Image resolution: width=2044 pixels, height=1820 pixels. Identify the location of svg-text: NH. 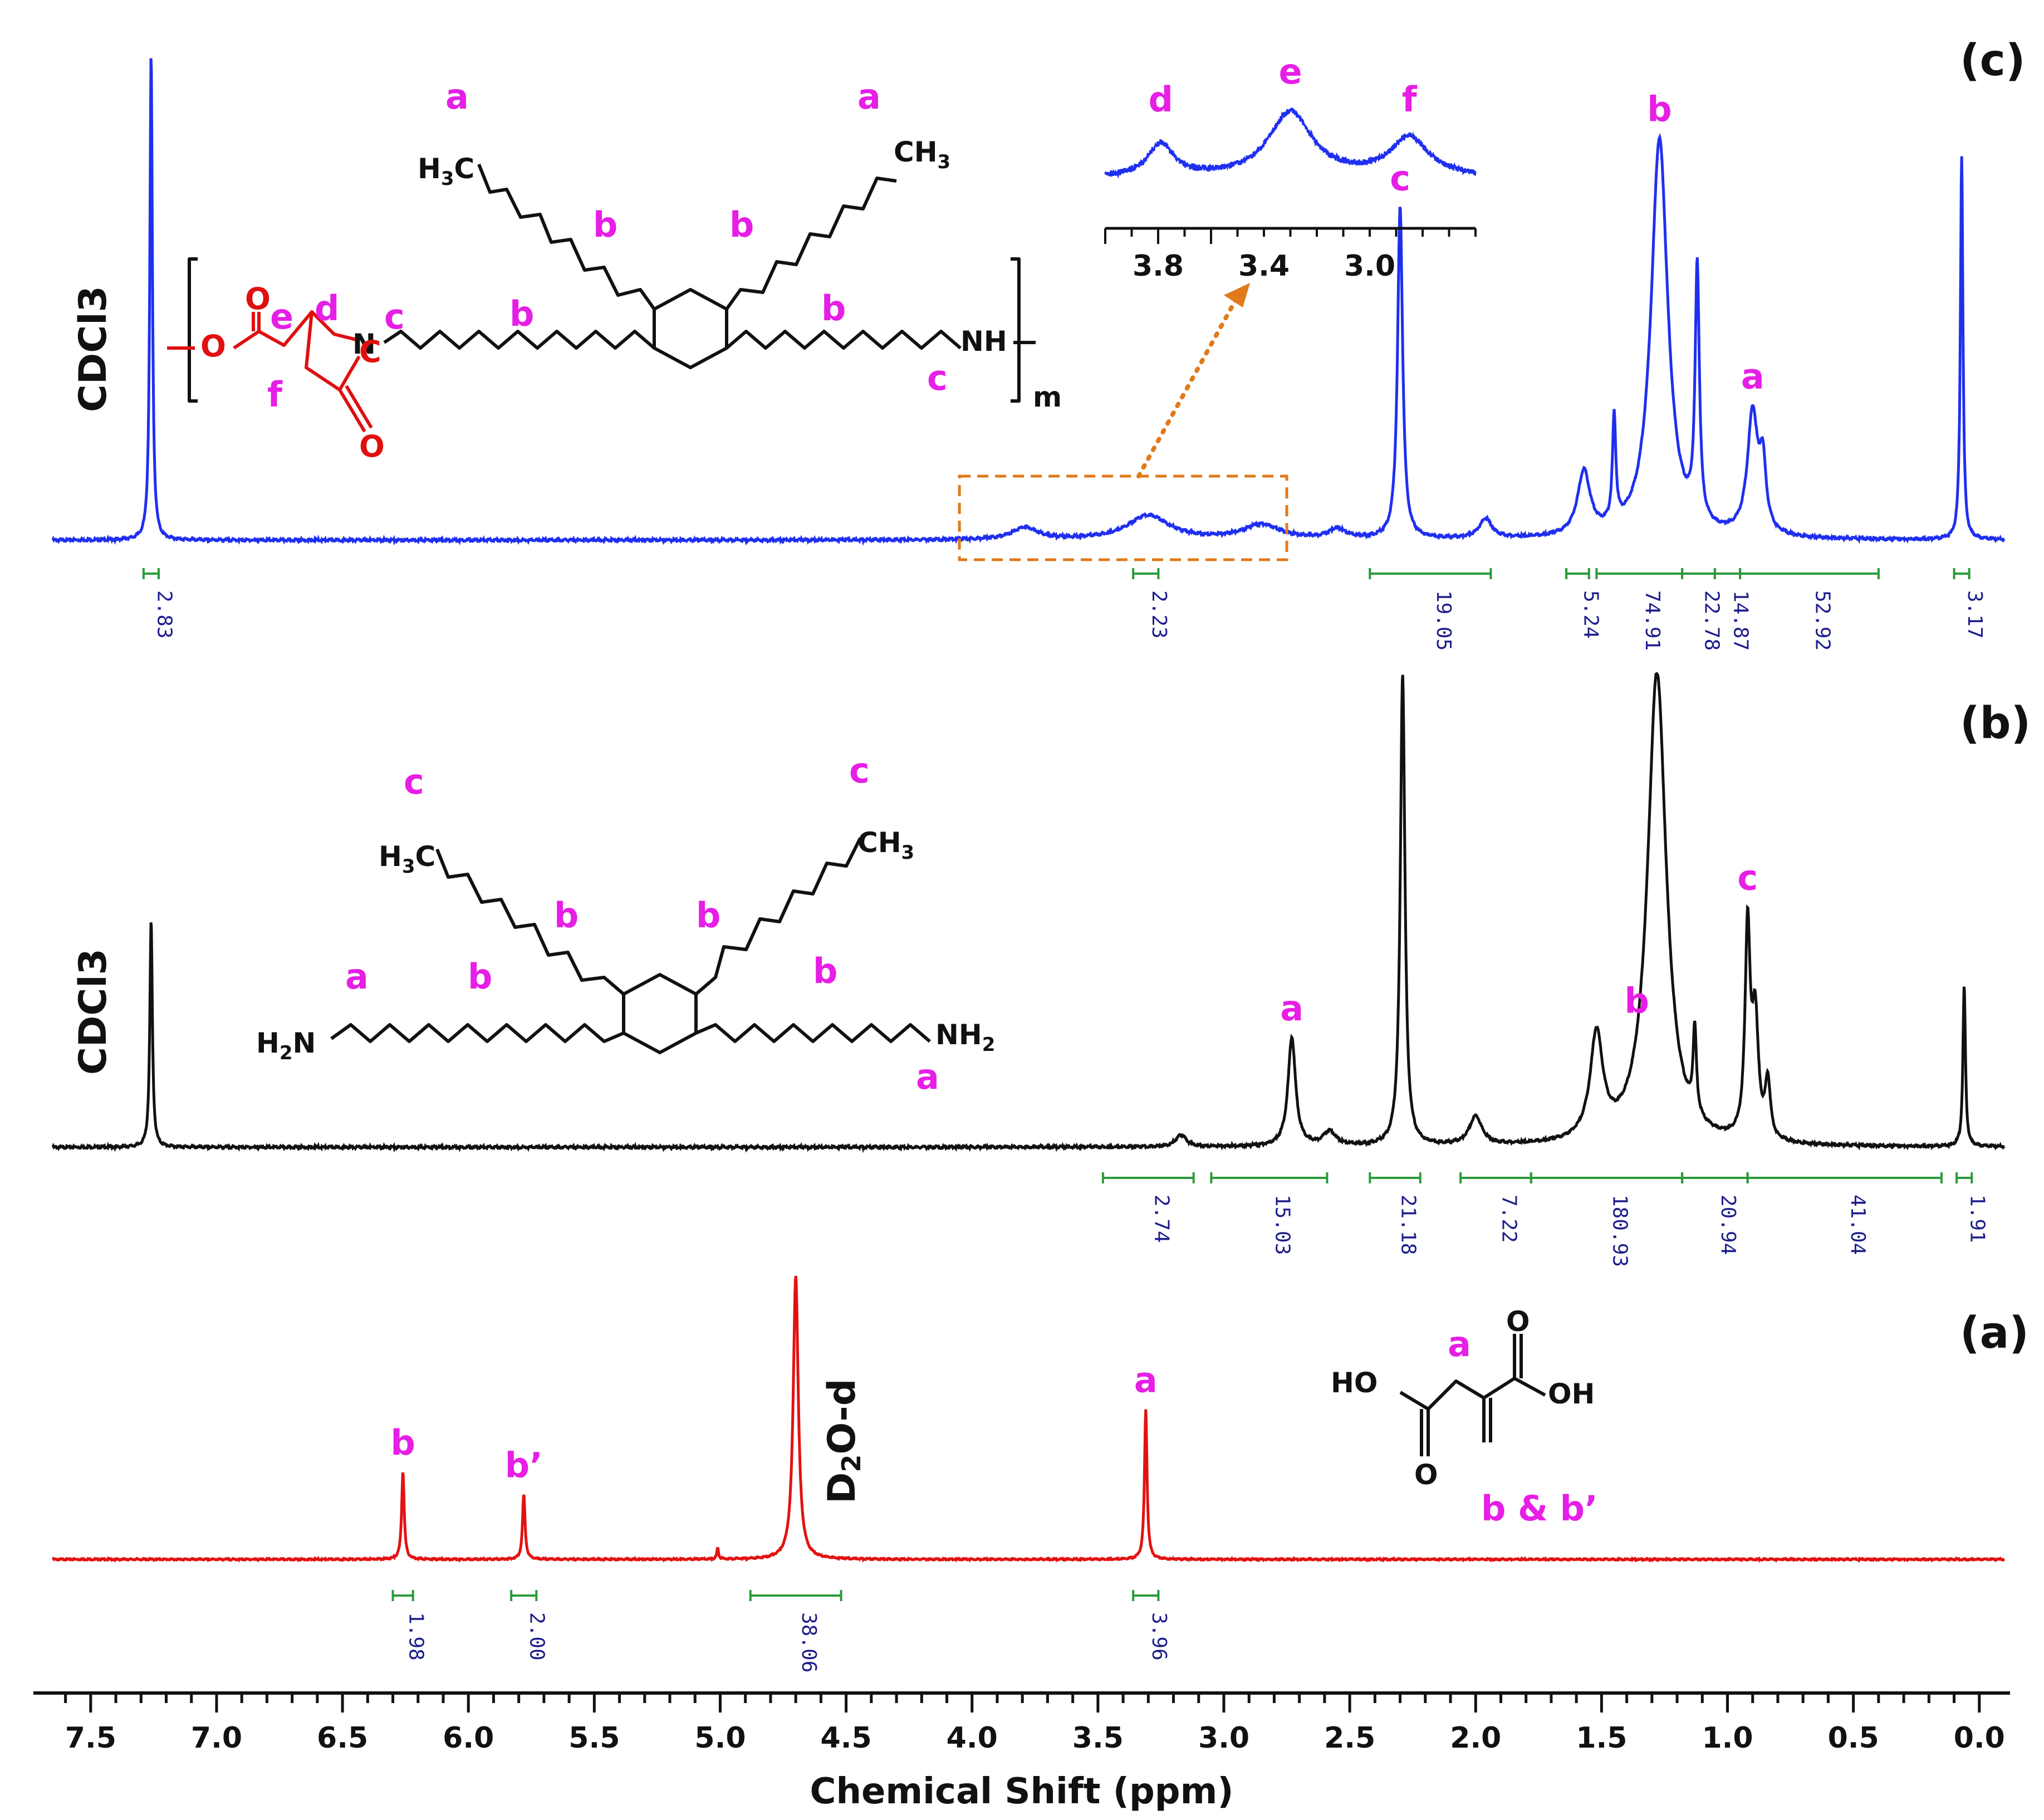
(983, 342).